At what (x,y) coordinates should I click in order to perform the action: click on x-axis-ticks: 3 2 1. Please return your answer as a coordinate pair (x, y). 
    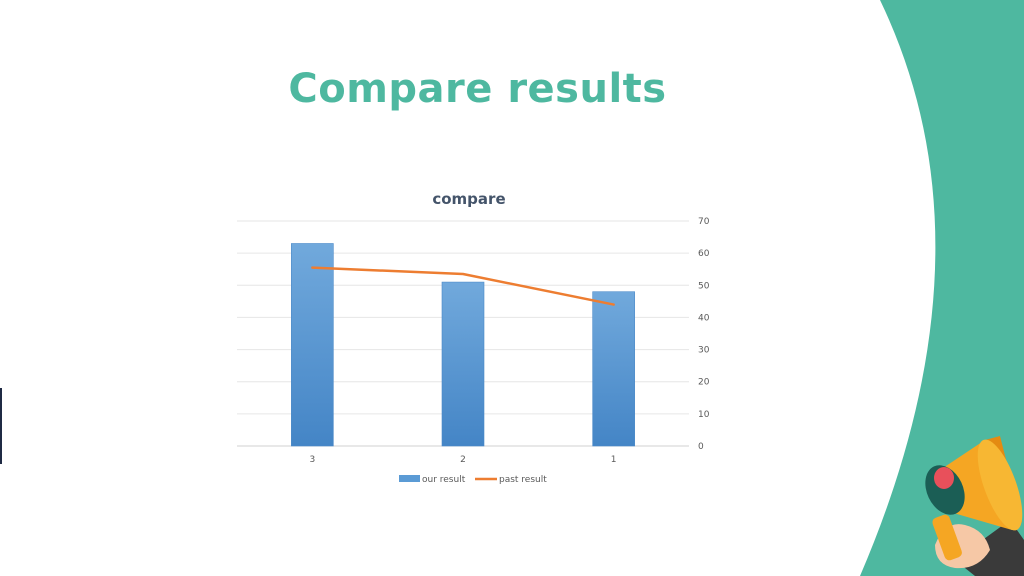
    Looking at the image, I should click on (462, 460).